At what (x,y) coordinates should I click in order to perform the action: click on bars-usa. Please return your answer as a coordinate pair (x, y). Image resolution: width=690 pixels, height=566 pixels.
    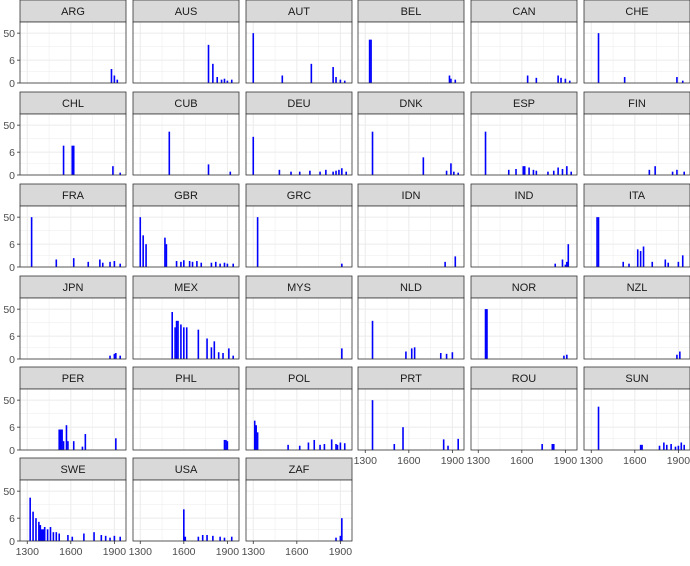
    Looking at the image, I should click on (208, 525).